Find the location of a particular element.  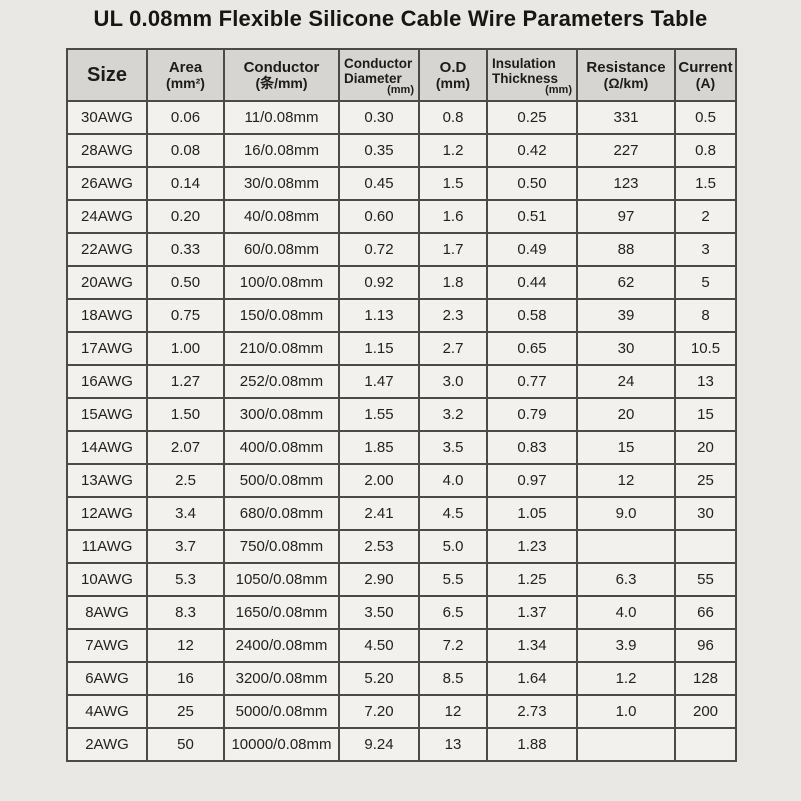

cell-conductor: 3200/0.08mm is located at coordinates (281, 678).